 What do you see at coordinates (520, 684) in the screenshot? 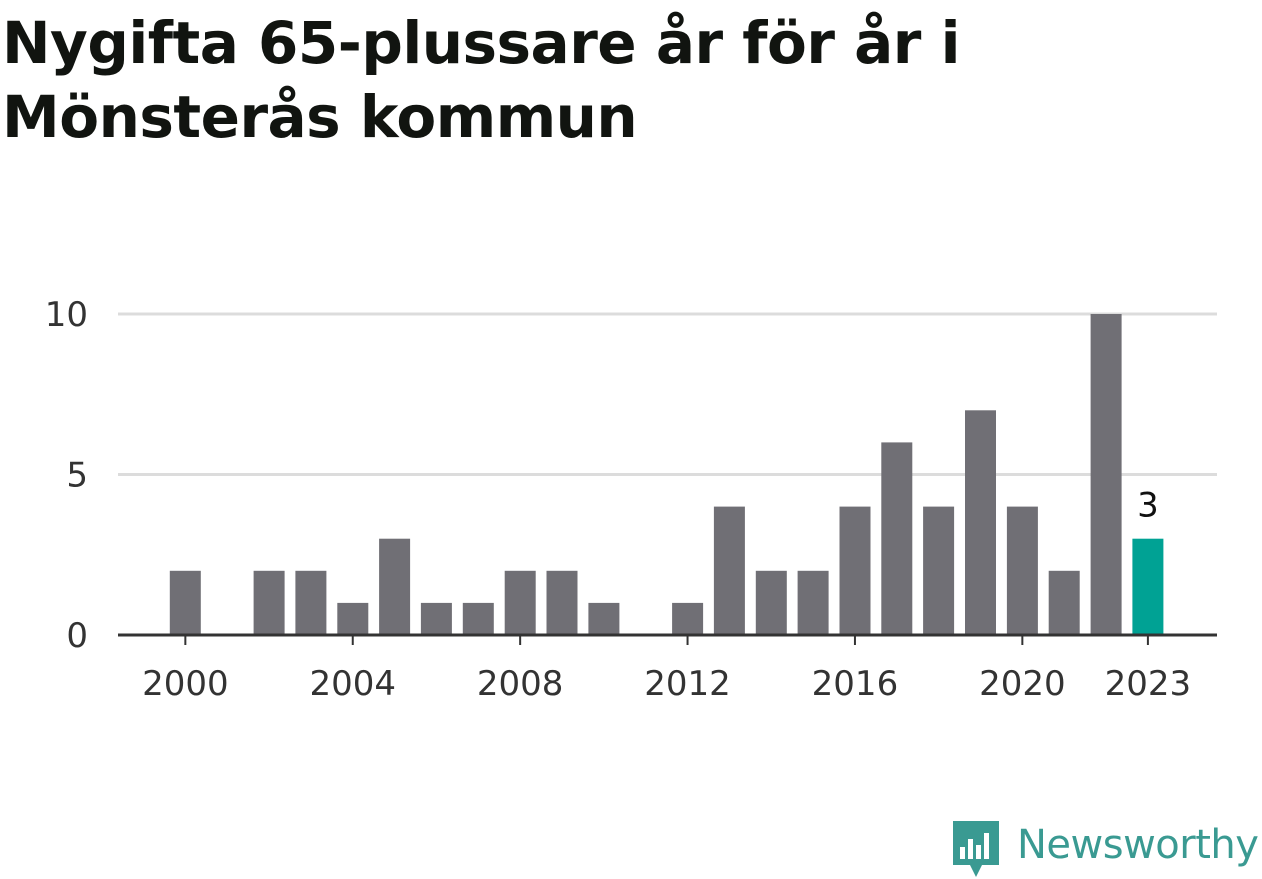
I see `x-tick-label: 2008` at bounding box center [520, 684].